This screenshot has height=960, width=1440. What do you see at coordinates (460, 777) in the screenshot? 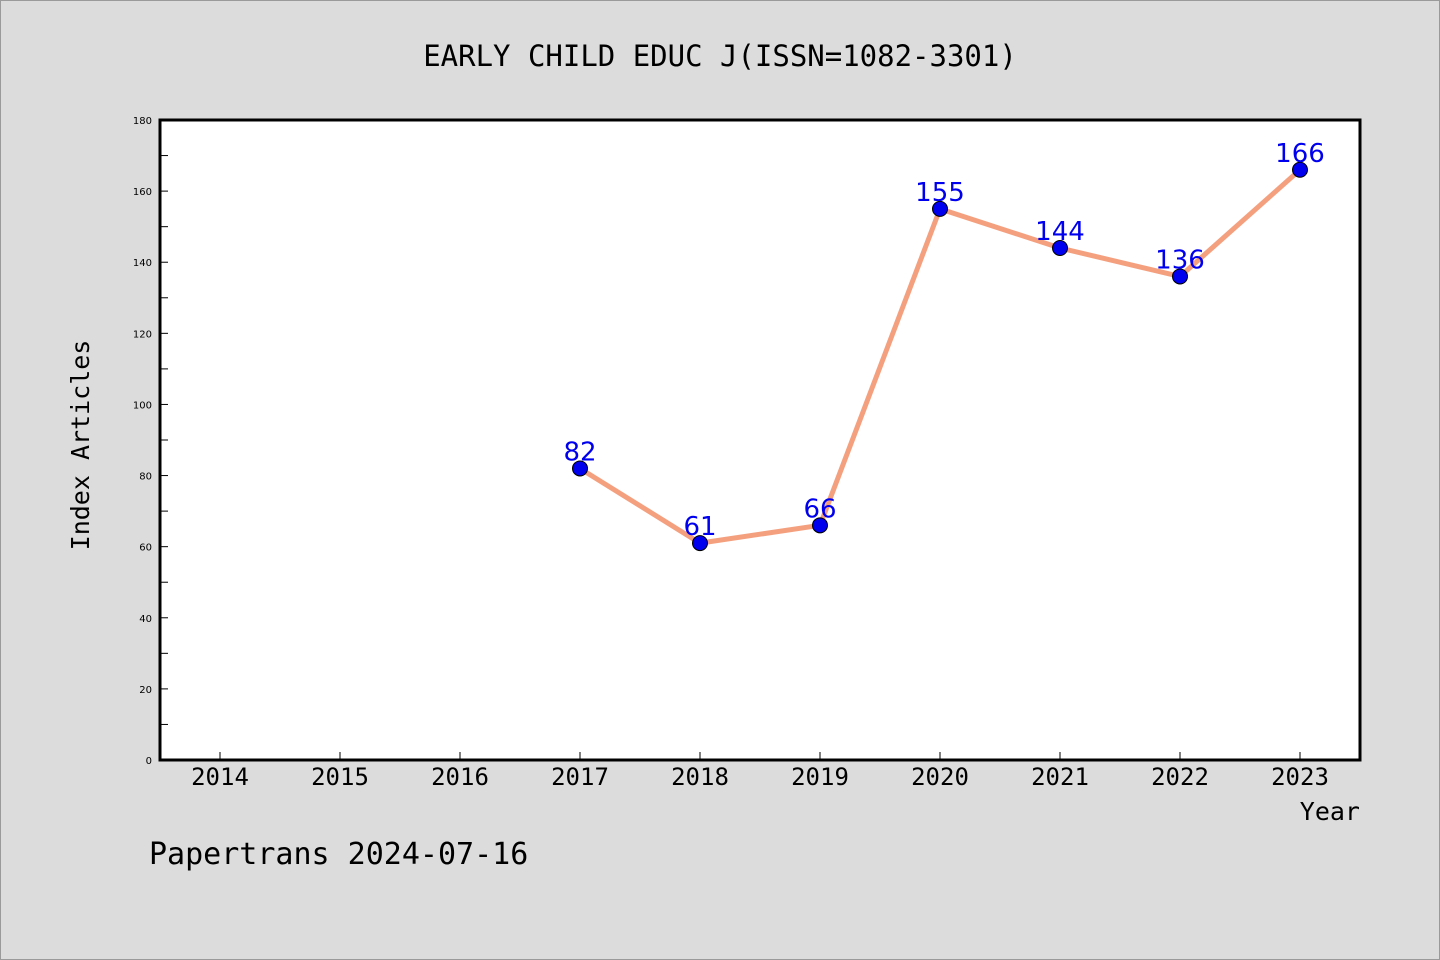
I see `x-tick-label: 2016` at bounding box center [460, 777].